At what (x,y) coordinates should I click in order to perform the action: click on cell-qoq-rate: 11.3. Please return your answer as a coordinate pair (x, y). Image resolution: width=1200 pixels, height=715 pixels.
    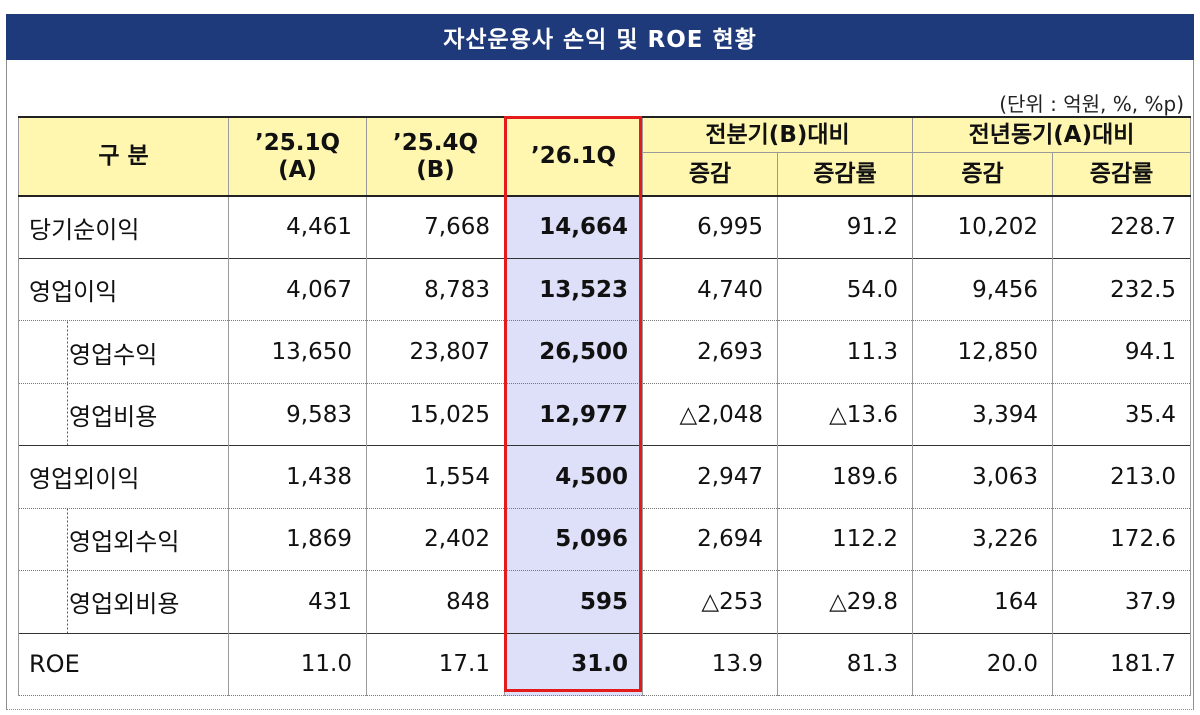
    Looking at the image, I should click on (845, 352).